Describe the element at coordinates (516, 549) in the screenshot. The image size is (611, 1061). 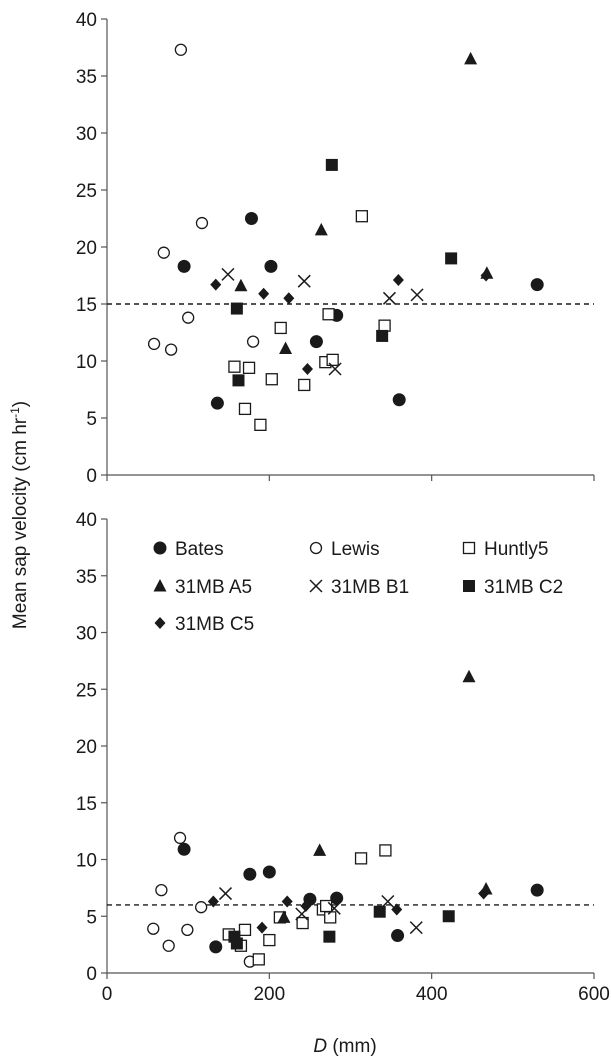
I see `legend-label-huntly5: Huntly5` at that location.